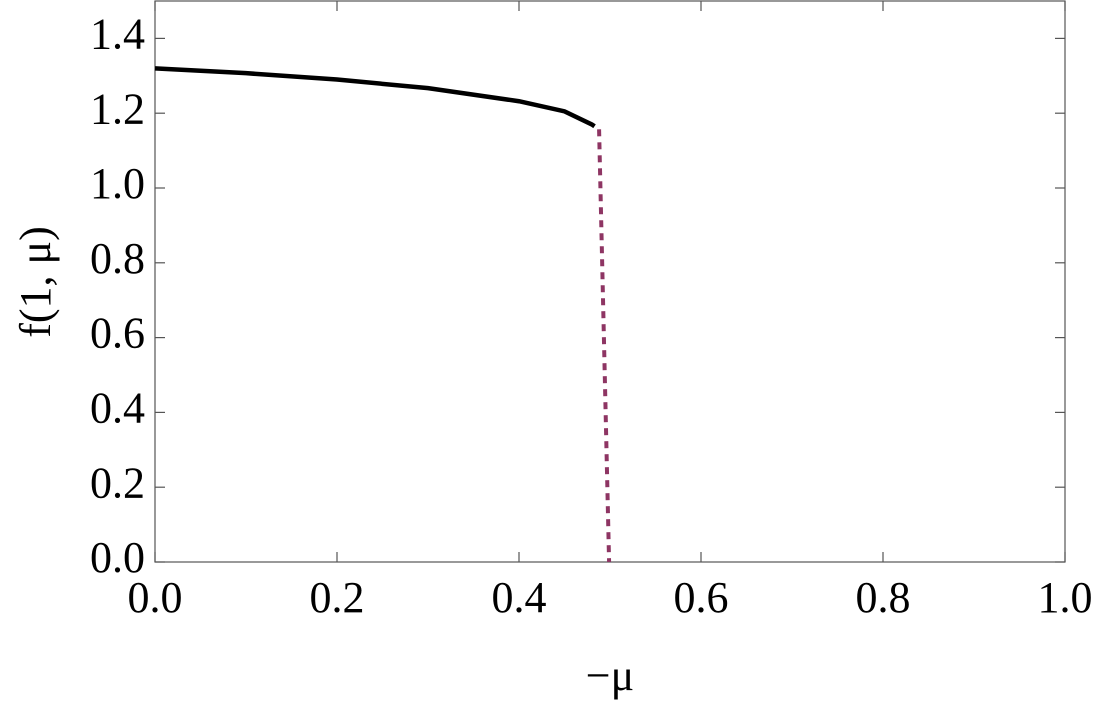 This screenshot has height=705, width=1103. What do you see at coordinates (155, 597) in the screenshot?
I see `x-tick-label: 0.0` at bounding box center [155, 597].